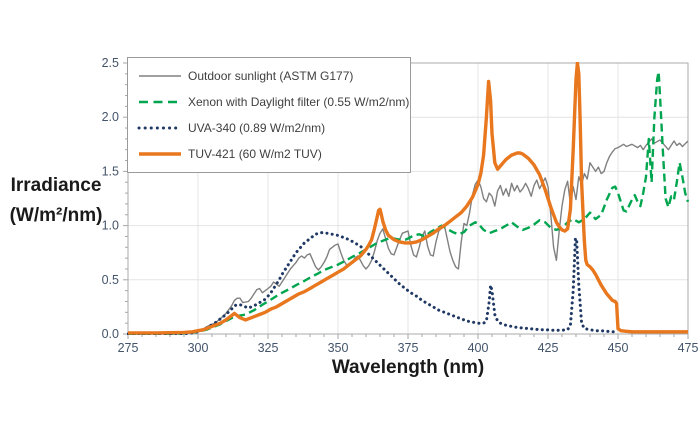  Describe the element at coordinates (338, 348) in the screenshot. I see `x-tick-label: 350` at that location.